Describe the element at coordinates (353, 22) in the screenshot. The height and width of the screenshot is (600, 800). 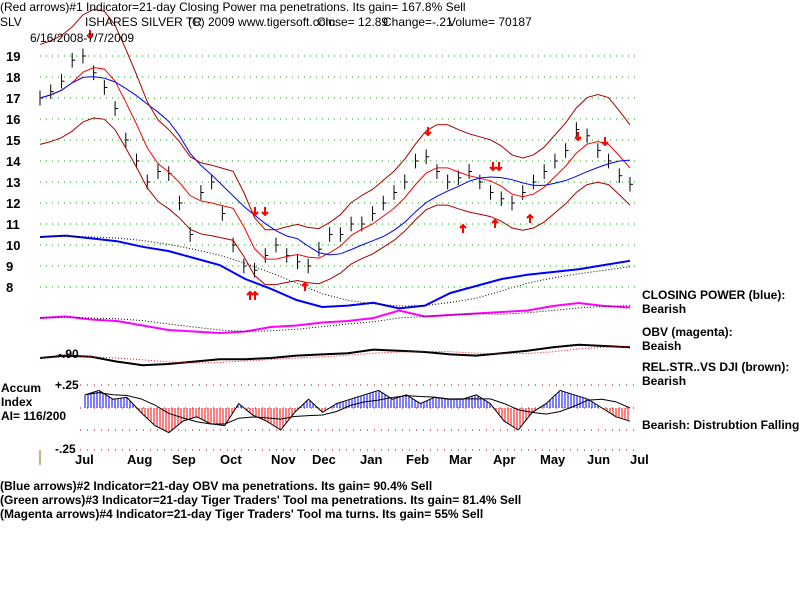
I see `close-value: Close= 12.89` at that location.